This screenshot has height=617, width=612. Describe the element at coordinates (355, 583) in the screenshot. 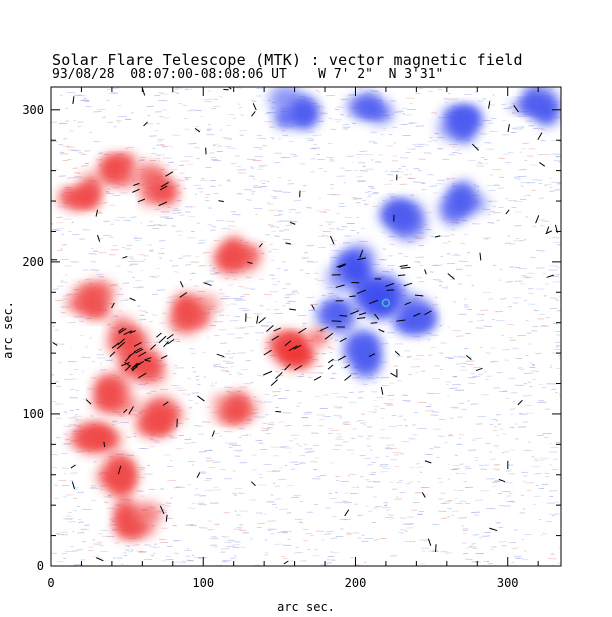

I see `x-tick-label: 200` at that location.